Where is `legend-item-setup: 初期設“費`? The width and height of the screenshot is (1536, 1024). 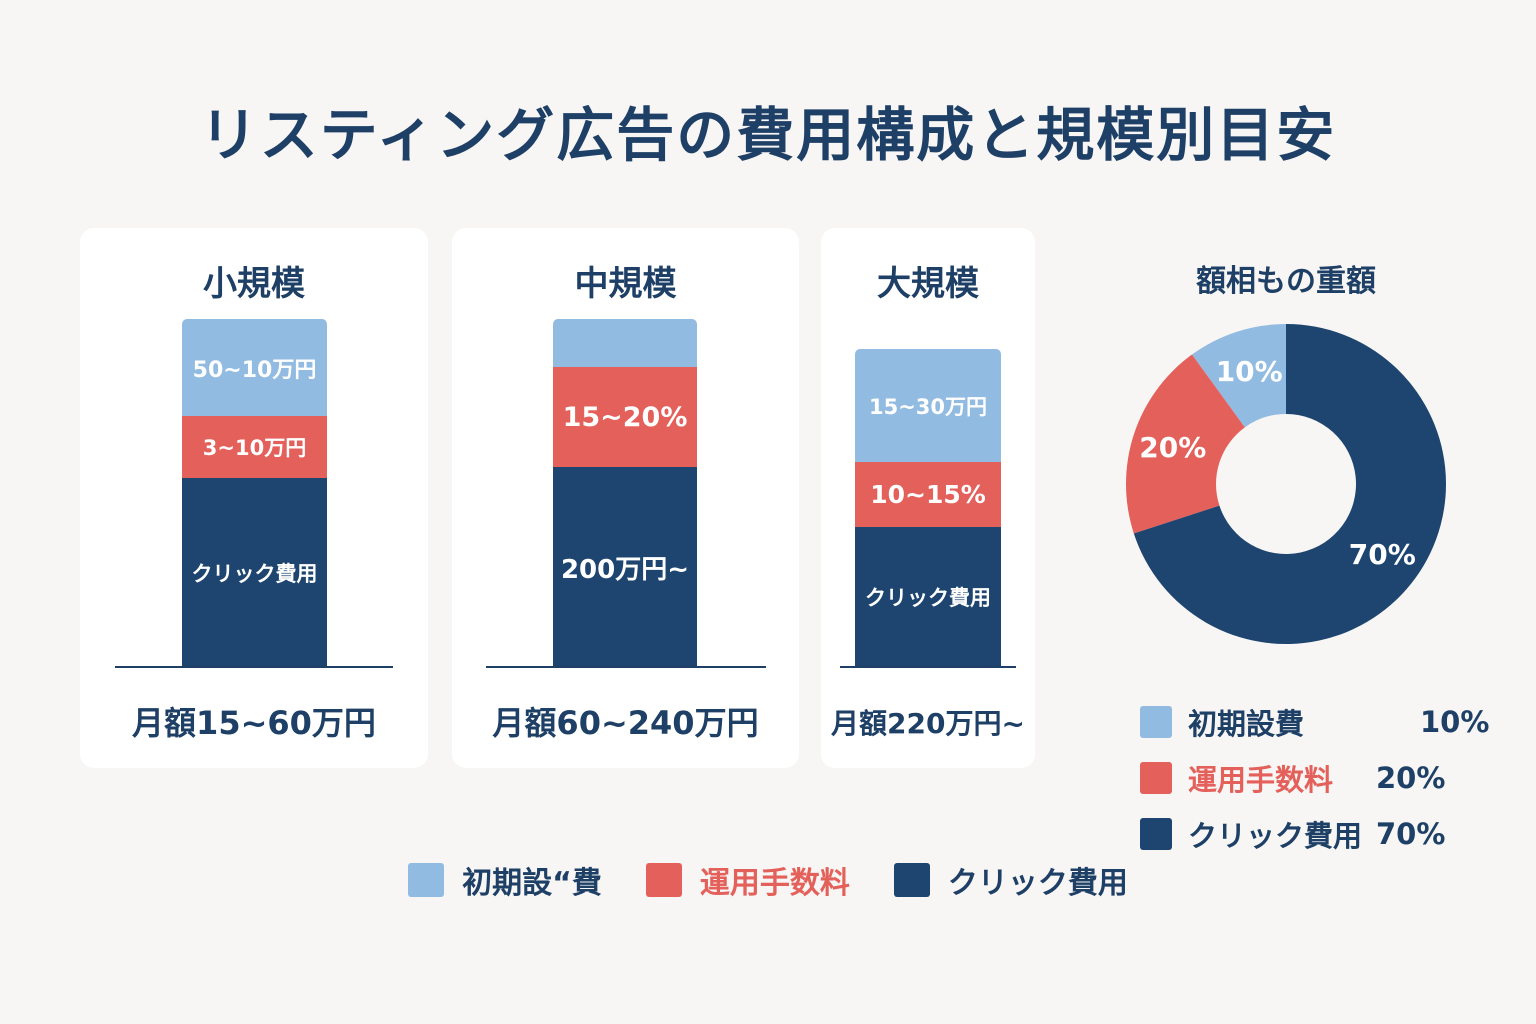 legend-item-setup: 初期設“費 is located at coordinates (505, 880).